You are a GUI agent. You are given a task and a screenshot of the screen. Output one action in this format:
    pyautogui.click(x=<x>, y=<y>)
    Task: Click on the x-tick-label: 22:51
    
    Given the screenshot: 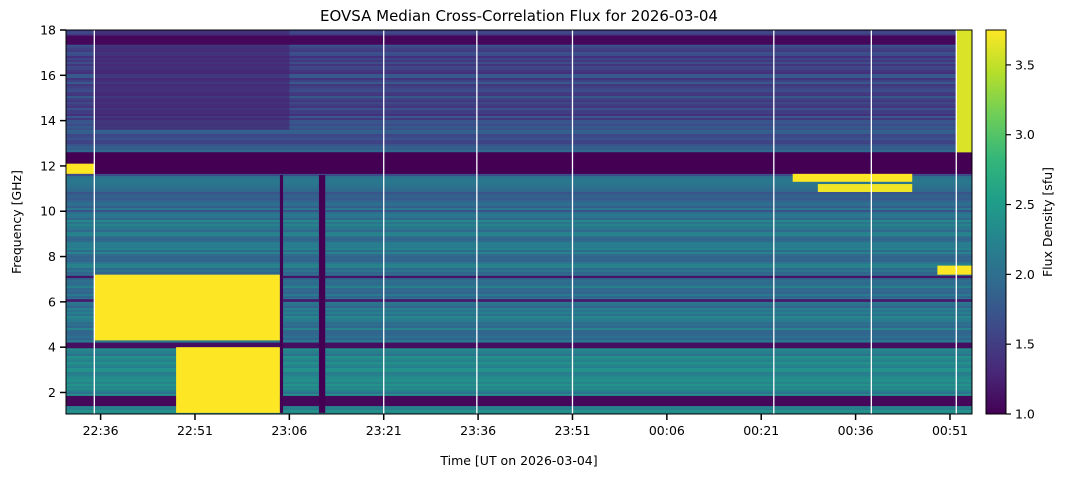 What is the action you would take?
    pyautogui.click(x=195, y=430)
    